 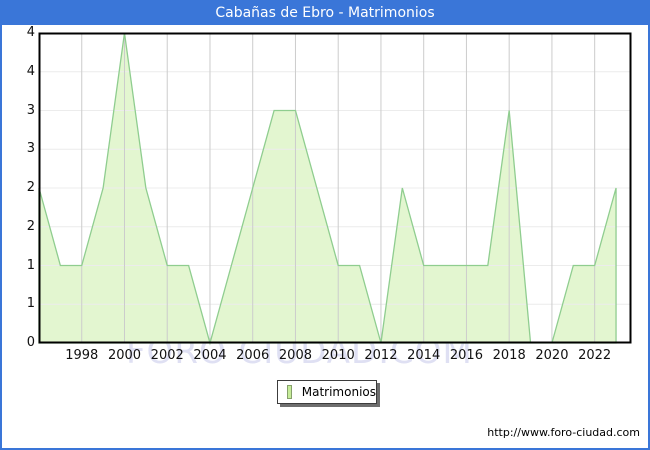 I want to click on x-tick-label: 2008, so click(x=295, y=355).